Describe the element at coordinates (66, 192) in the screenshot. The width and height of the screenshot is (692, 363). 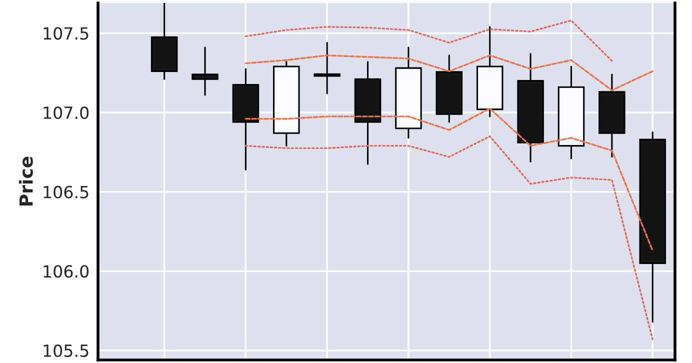
I see `y-tick-label: 106.5` at that location.